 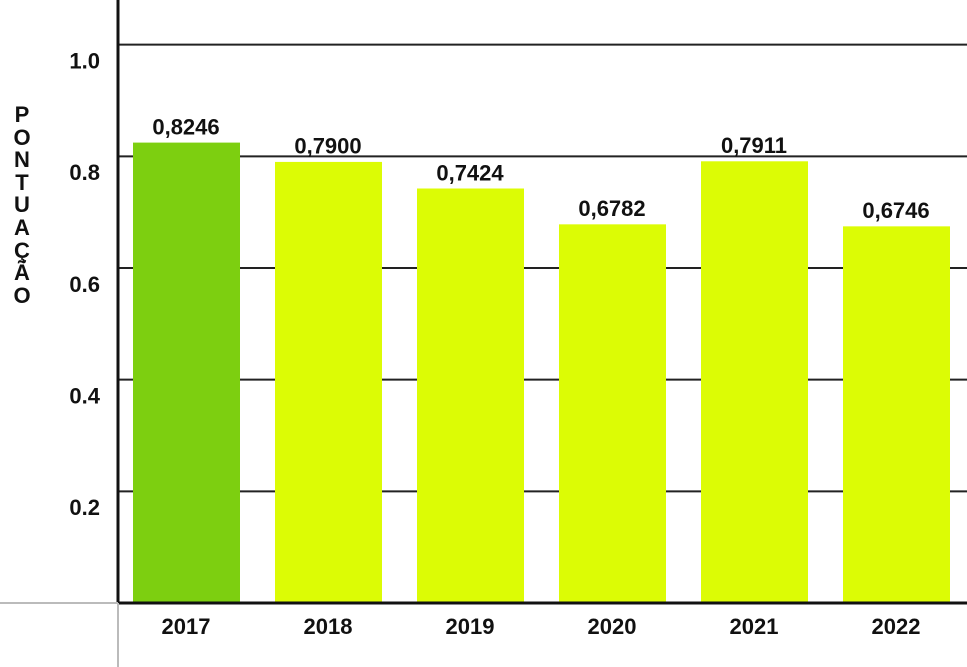 I want to click on y-tick-label: 1.0, so click(x=84, y=60).